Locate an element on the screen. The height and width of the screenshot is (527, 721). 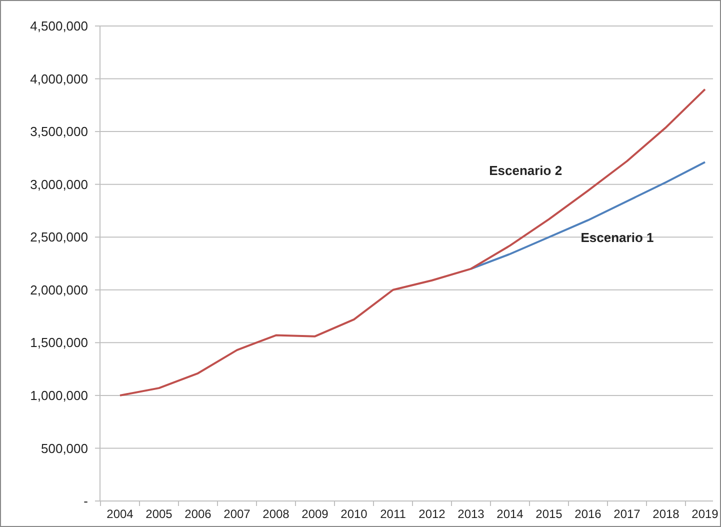
y-tick-label: 3,500,000 is located at coordinates (59, 132).